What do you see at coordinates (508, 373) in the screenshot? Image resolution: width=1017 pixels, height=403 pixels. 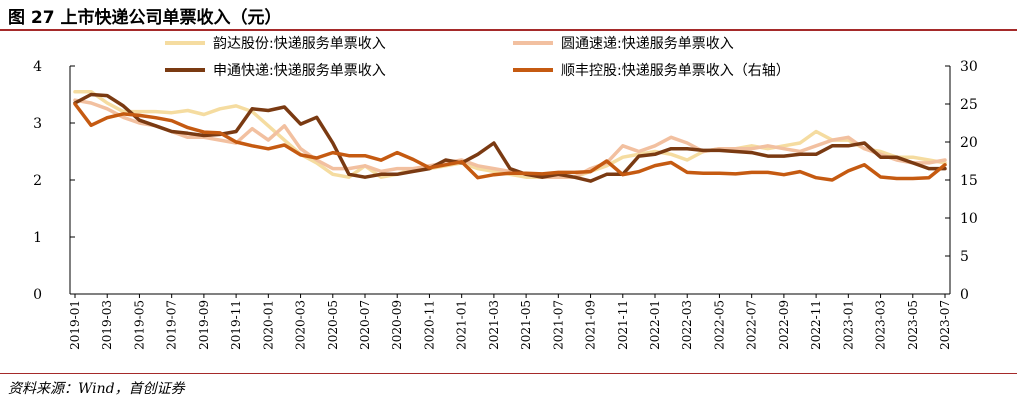 I see `bottom-rule` at bounding box center [508, 373].